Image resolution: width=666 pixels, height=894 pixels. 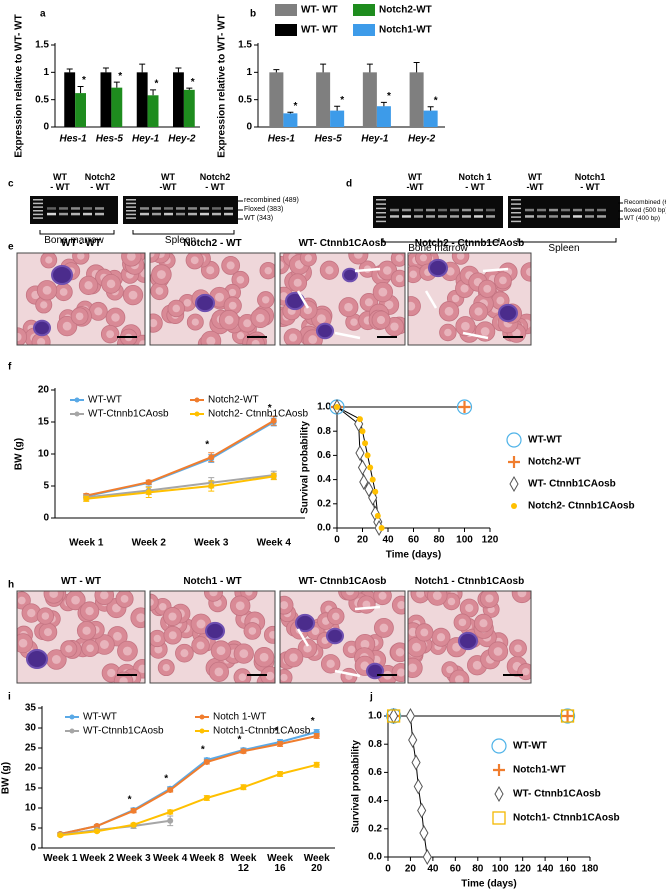 What do you see at coordinates (324, 503) in the screenshot?
I see `y-tick-label: 0.2` at bounding box center [324, 503].